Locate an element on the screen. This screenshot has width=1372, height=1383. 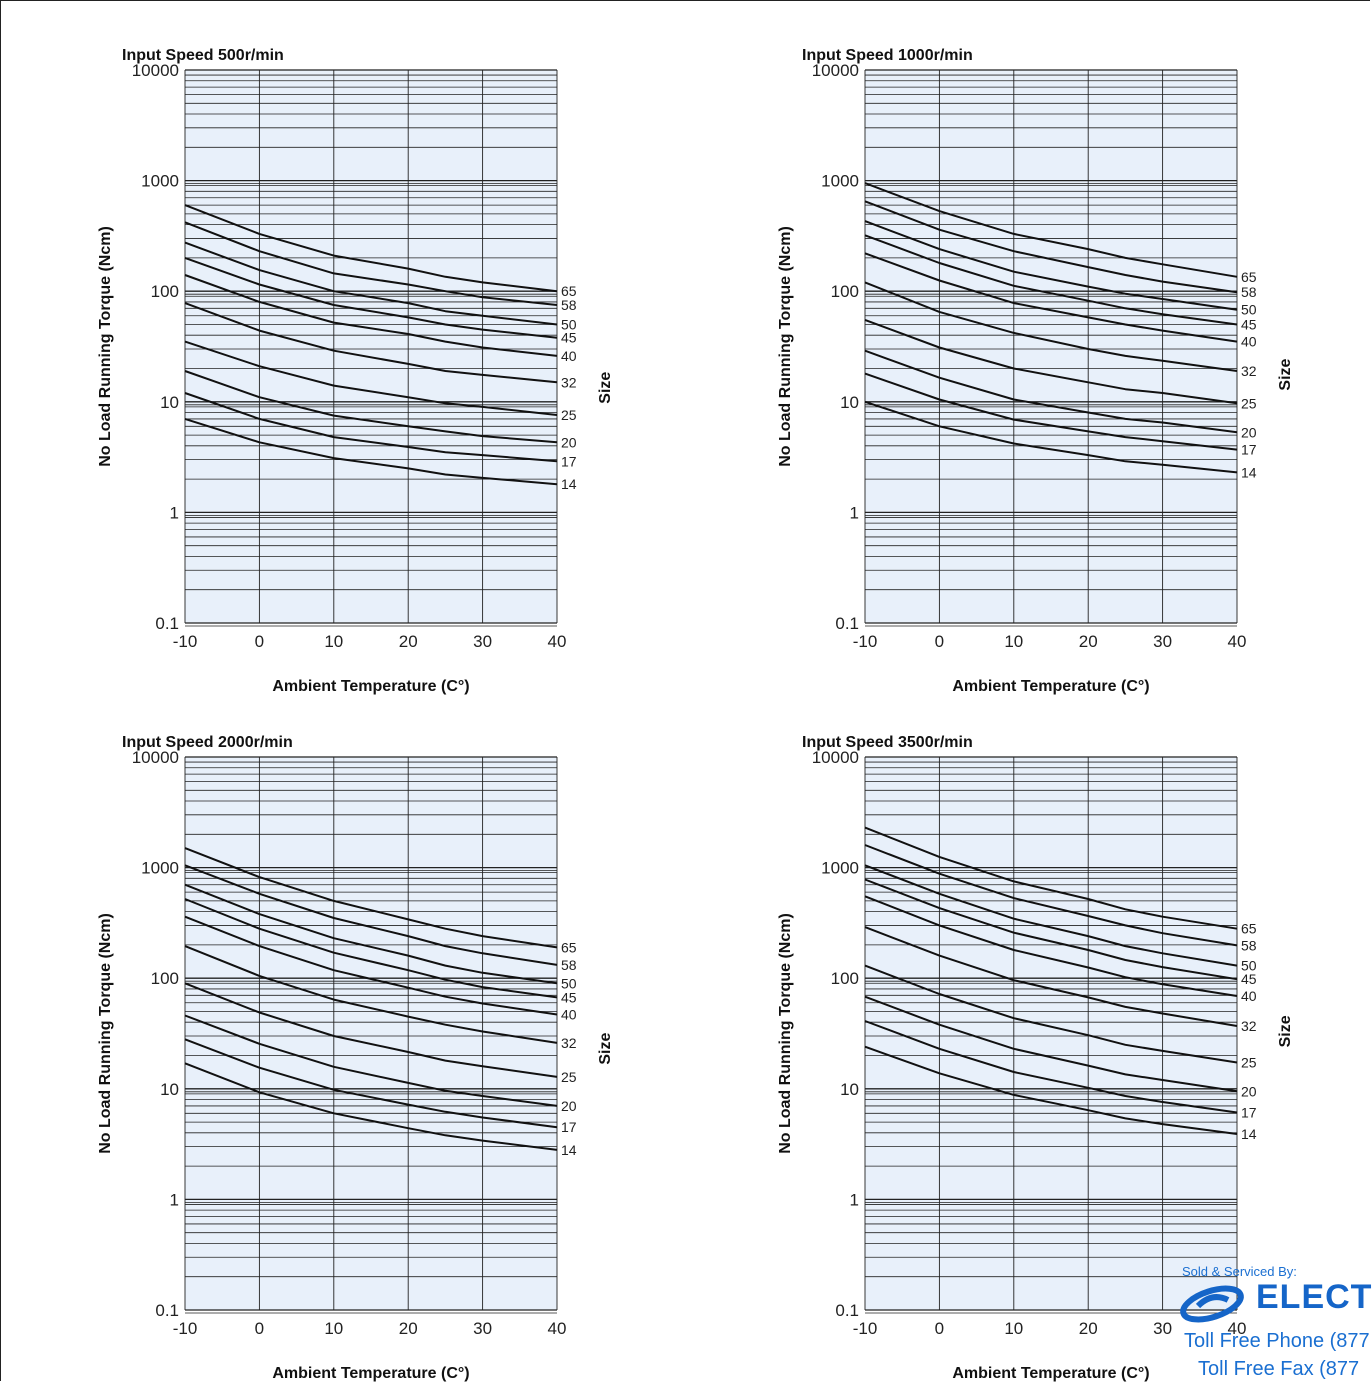
series-group is located at coordinates (1051, 980).